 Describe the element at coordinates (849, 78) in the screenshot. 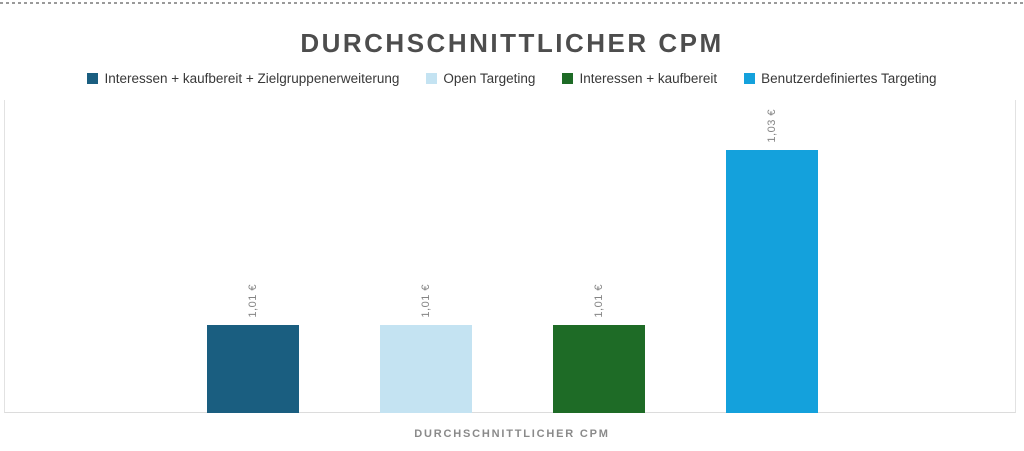

I see `legend-label: Benutzerdefiniertes Targeting` at that location.